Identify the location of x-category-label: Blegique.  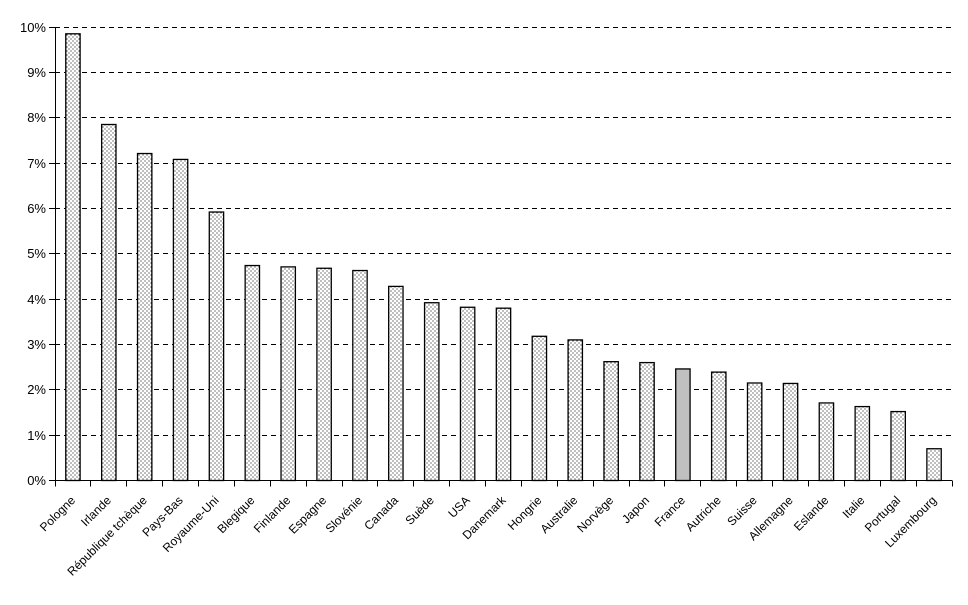
(236, 514).